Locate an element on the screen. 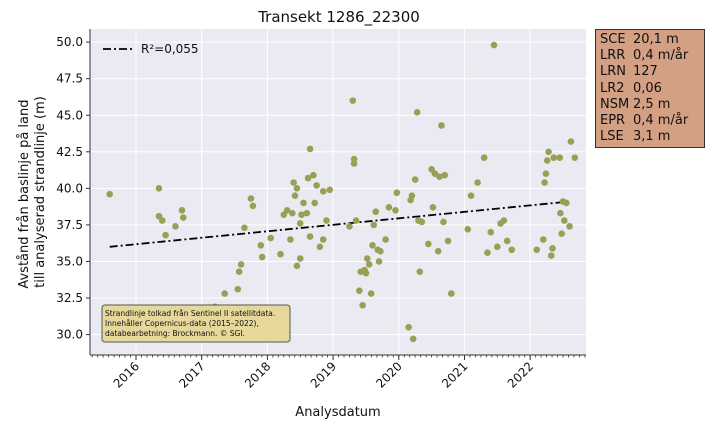 The image size is (711, 431). stat-key: EPR is located at coordinates (613, 121).